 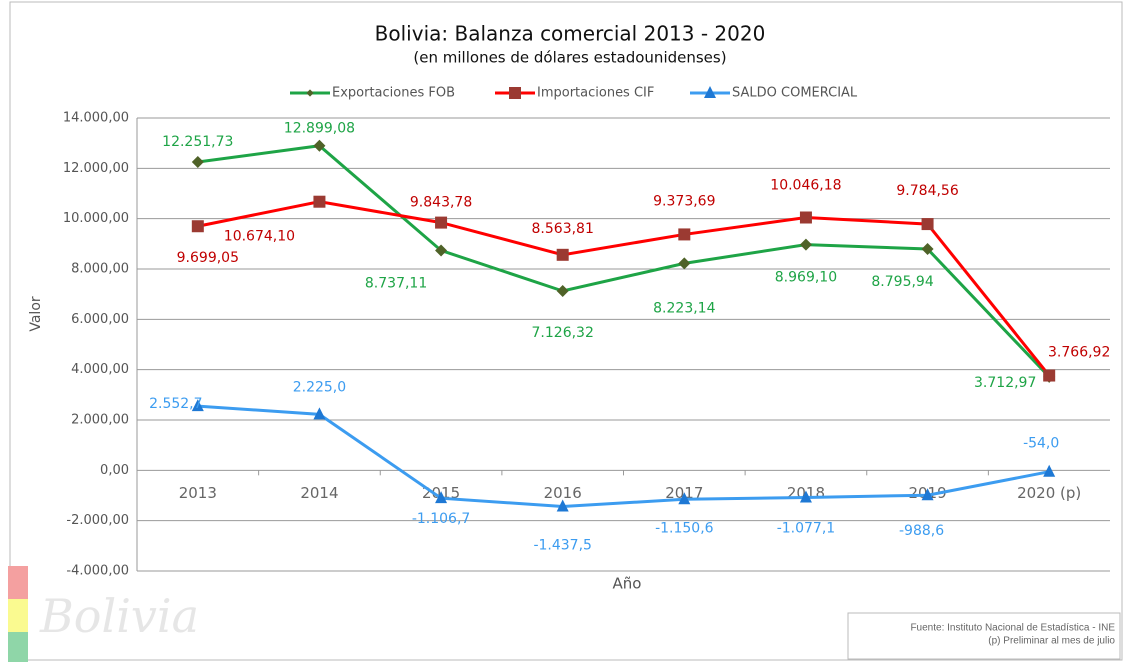 What do you see at coordinates (319, 129) in the screenshot?
I see `data-label: 12.899,08` at bounding box center [319, 129].